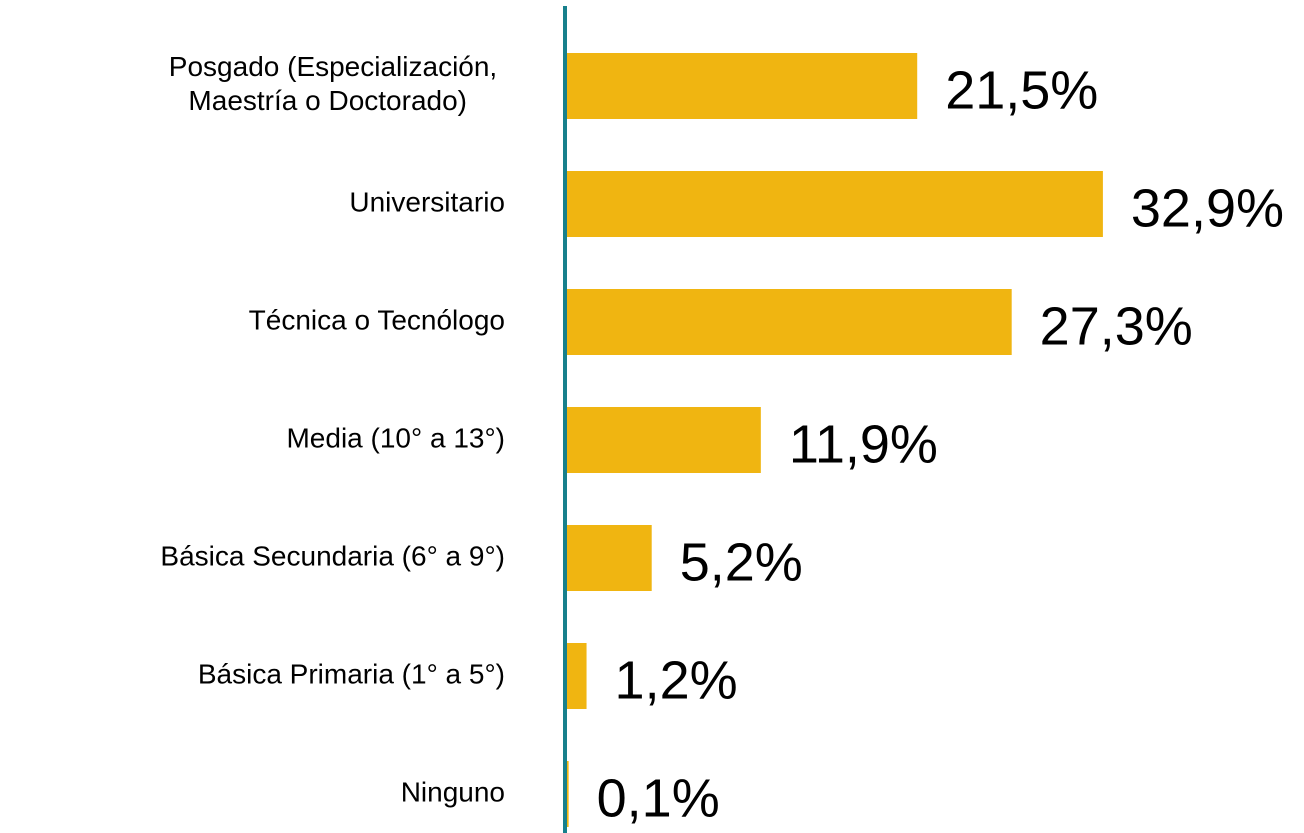 This screenshot has height=833, width=1304. What do you see at coordinates (676, 680) in the screenshot?
I see `value-label: 1,2%` at bounding box center [676, 680].